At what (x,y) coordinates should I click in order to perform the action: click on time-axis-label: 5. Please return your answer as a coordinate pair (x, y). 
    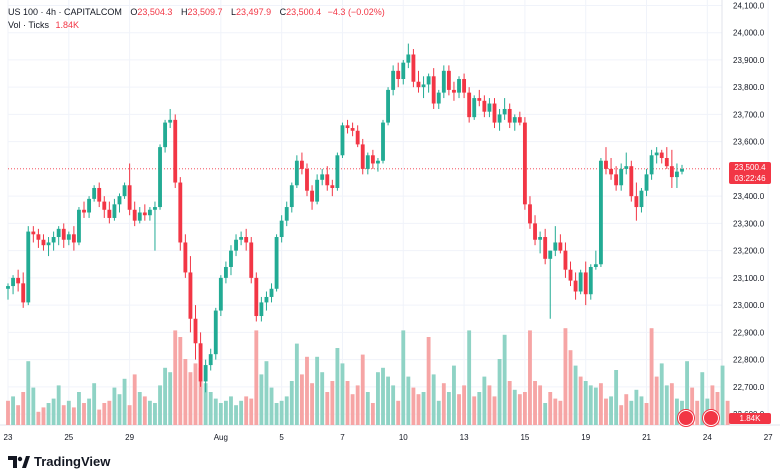
    Looking at the image, I should click on (281, 437).